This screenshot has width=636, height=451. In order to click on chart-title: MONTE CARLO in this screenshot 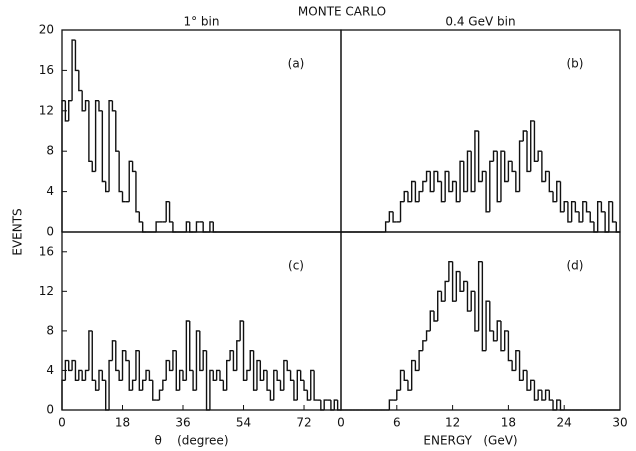, I will do `click(342, 12)`.